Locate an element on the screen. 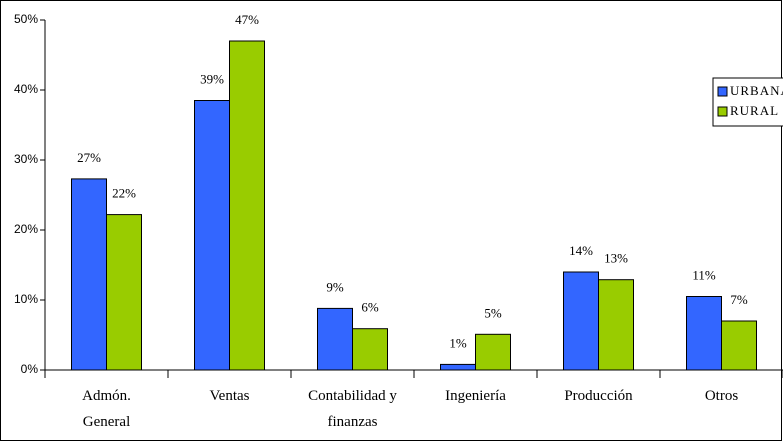 This screenshot has width=783, height=442. y-tick-label: 10% is located at coordinates (26, 299).